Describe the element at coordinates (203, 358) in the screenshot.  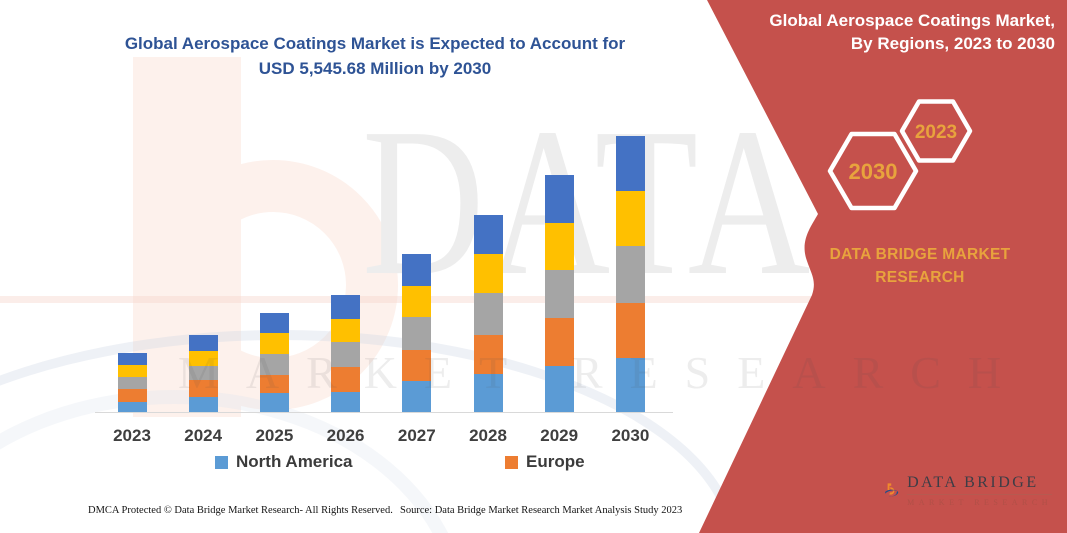
I see `bar-segment-2024-series4` at that location.